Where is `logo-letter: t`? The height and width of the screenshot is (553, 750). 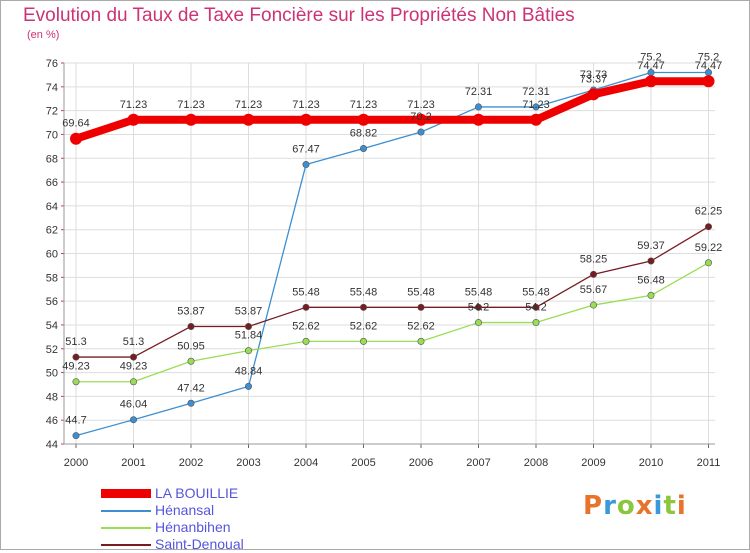
logo-letter: t is located at coordinates (670, 506).